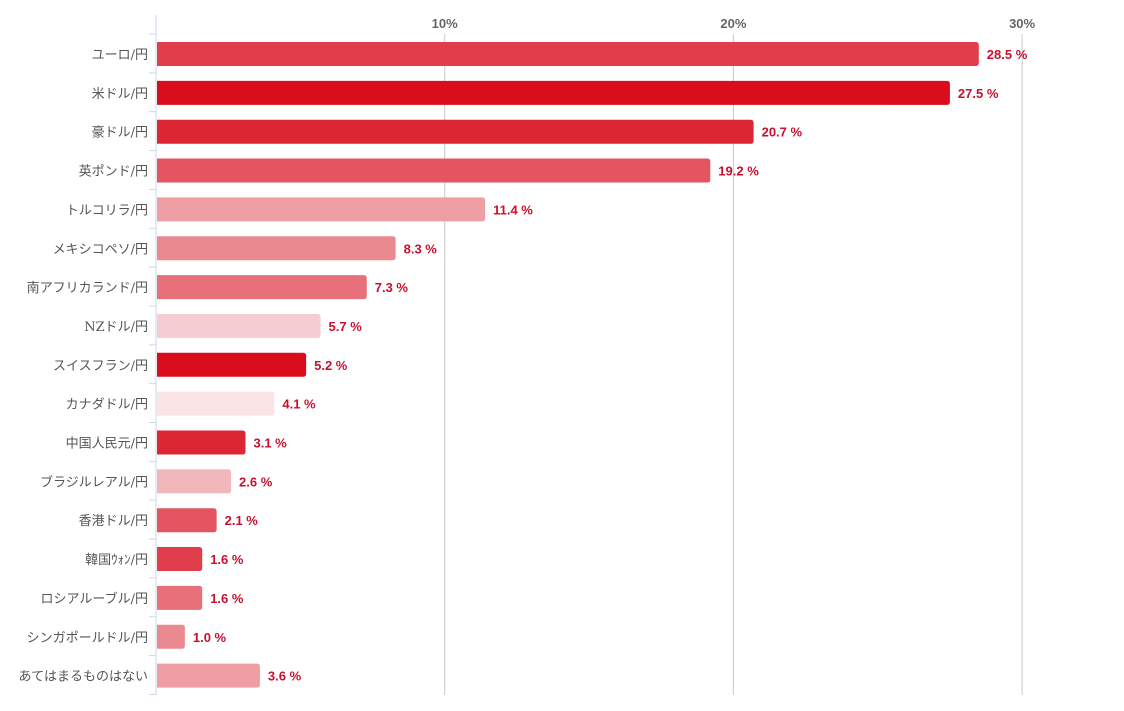 The height and width of the screenshot is (711, 1124). Describe the element at coordinates (83, 677) in the screenshot. I see `category-label: あてはまるものはない` at that location.